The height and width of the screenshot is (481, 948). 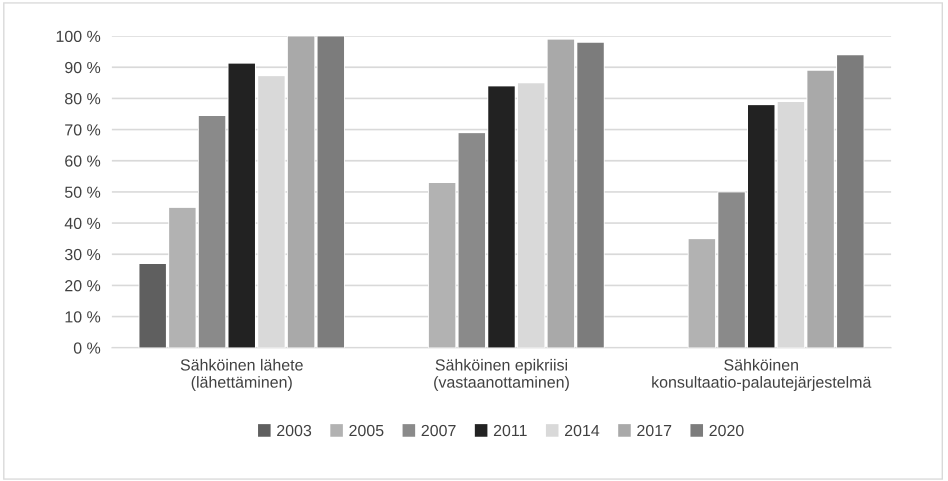 I want to click on legend-label: 2007, so click(x=439, y=430).